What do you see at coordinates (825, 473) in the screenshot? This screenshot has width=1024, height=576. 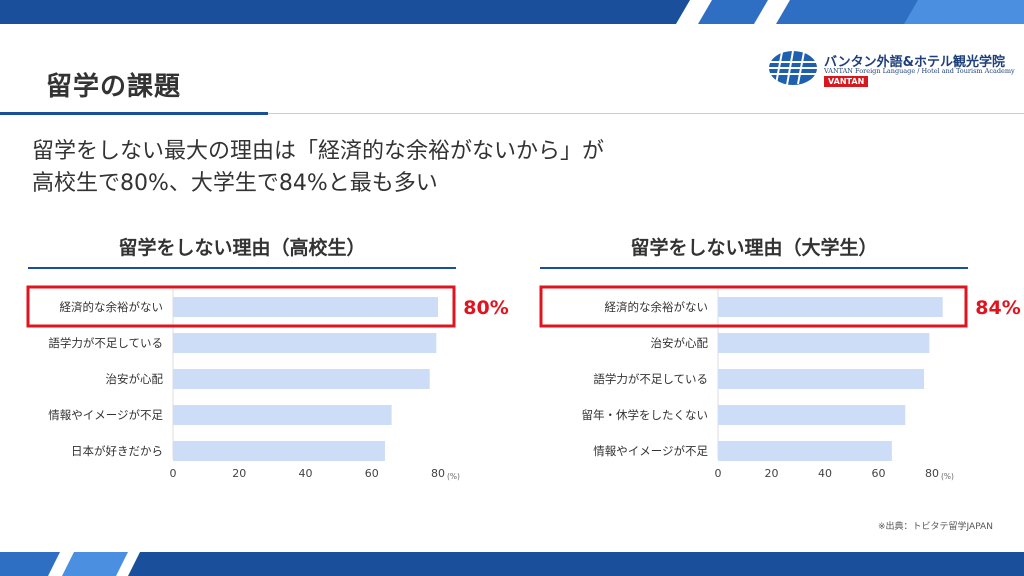 I see `chart-1-tick-label-2: 40` at bounding box center [825, 473].